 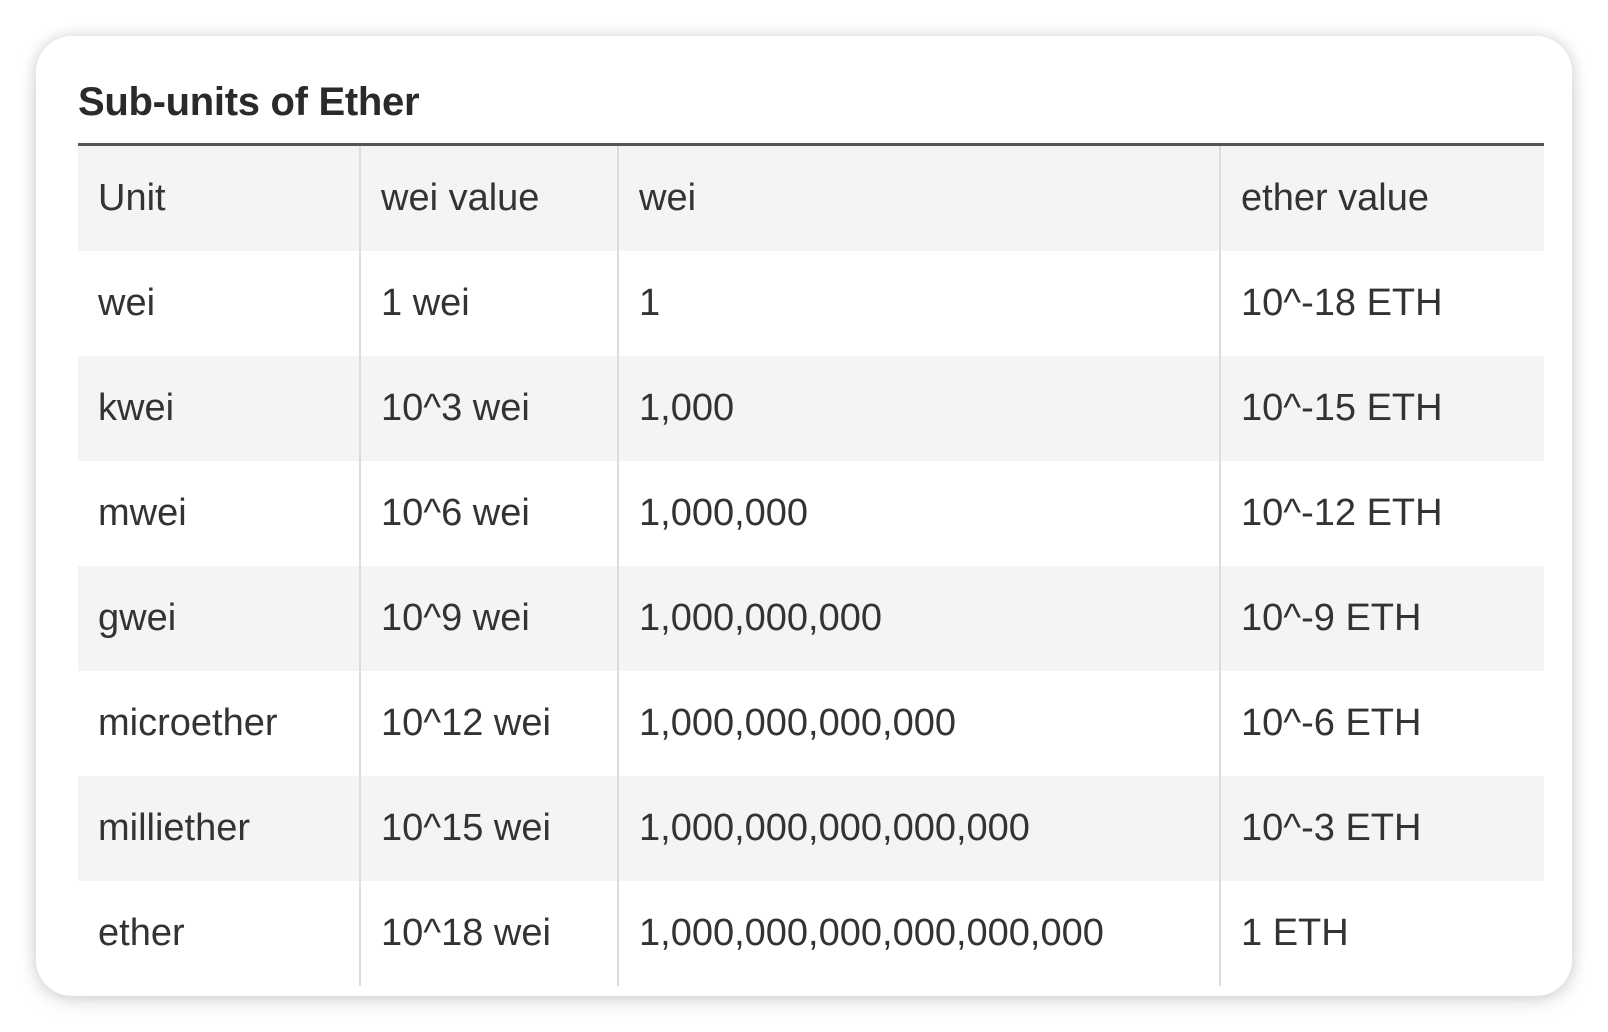 I want to click on cell-wei: 1,000,000, so click(x=918, y=513).